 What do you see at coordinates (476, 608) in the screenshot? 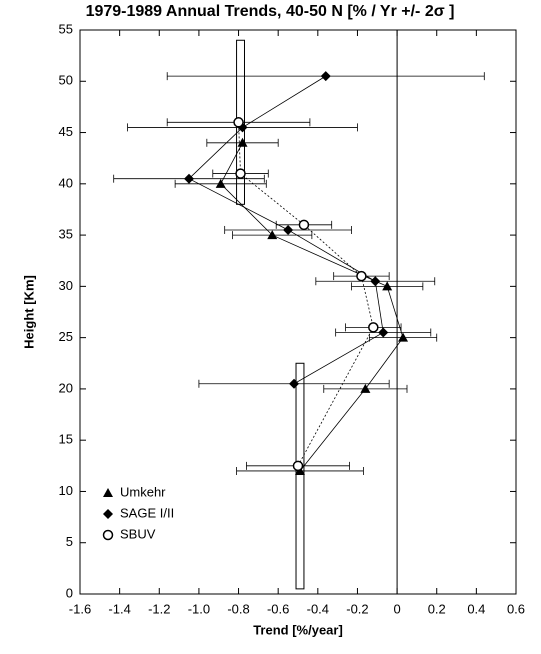
I see `x-tick-label: 0.4` at bounding box center [476, 608].